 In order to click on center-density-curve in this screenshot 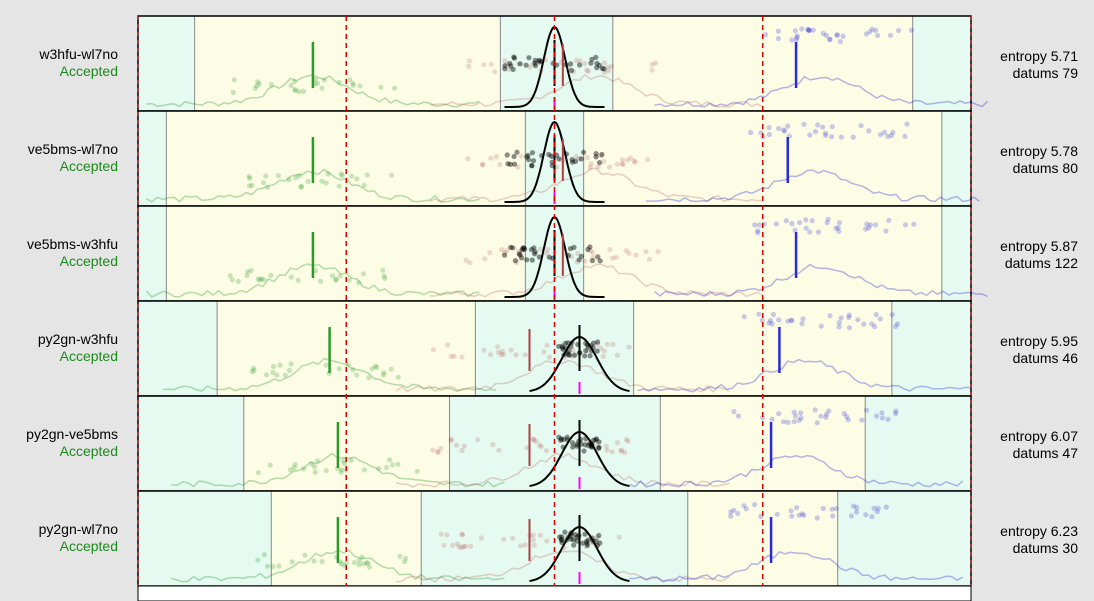, I will do `click(554, 161)`.